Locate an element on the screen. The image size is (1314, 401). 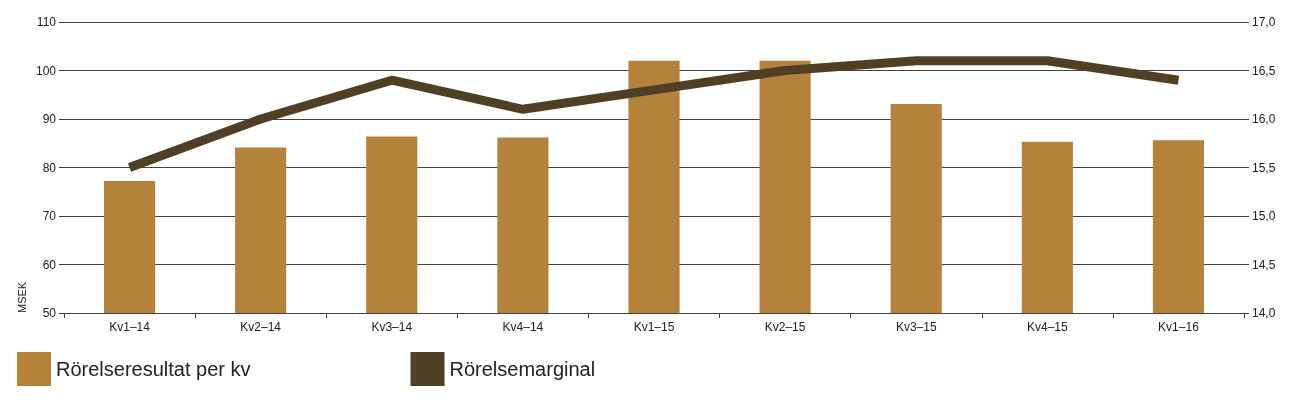
y-tick-label: 100 is located at coordinates (46, 70).